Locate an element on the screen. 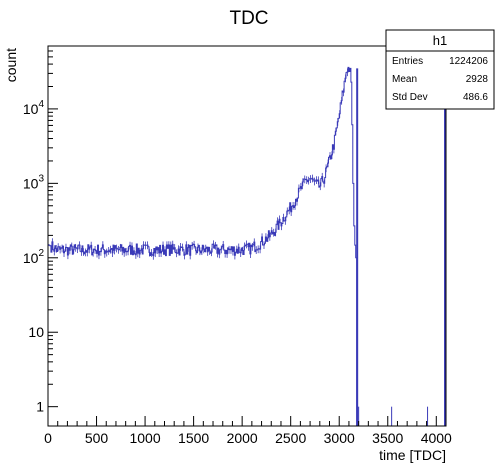  x-tick-label: 1500 is located at coordinates (193, 438).